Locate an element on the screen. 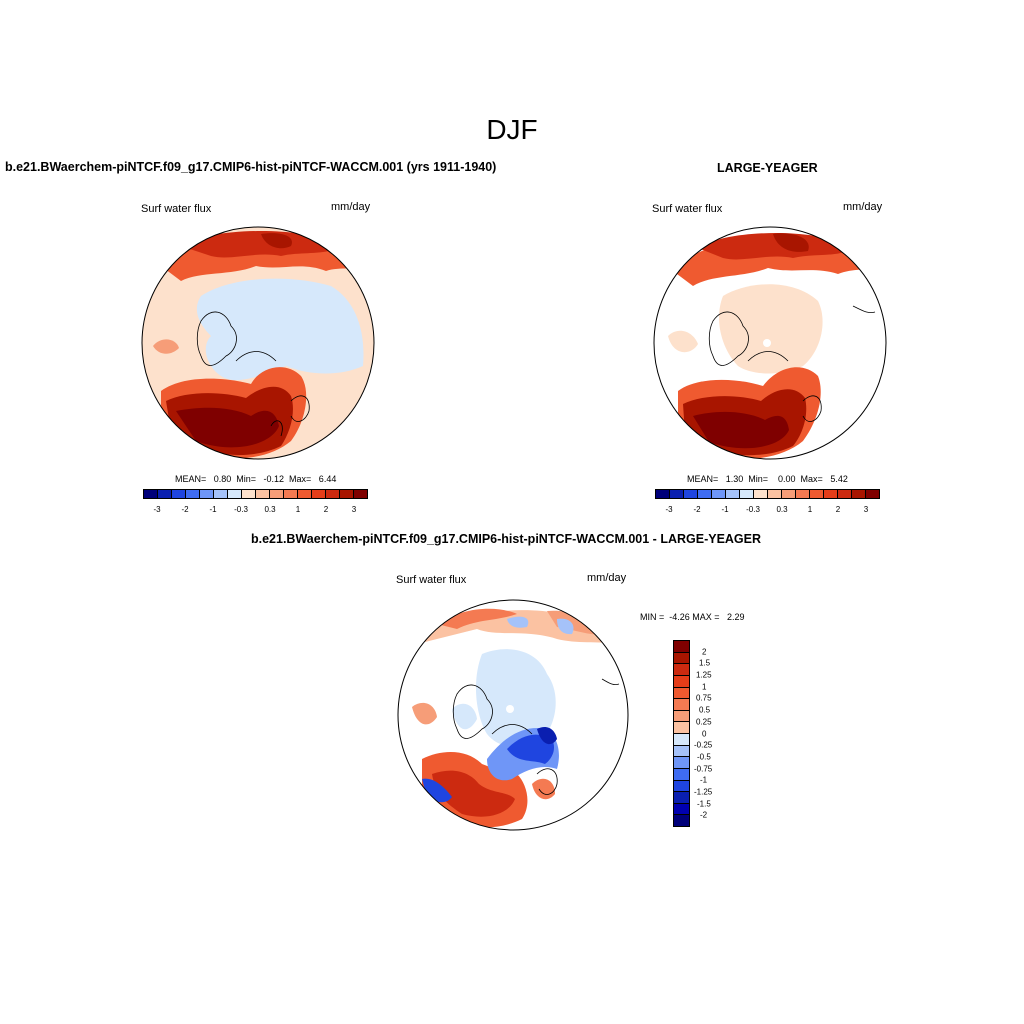 The image size is (1024, 1024). colorbar-tick: 0 is located at coordinates (704, 733).